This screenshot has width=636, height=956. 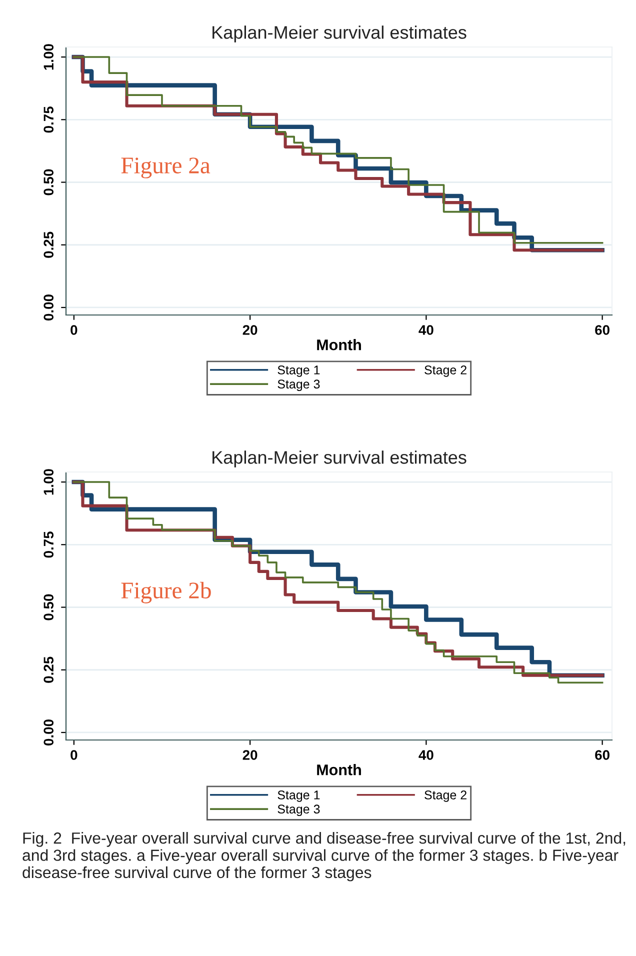 I want to click on annotation: Figure 2a, so click(x=165, y=168).